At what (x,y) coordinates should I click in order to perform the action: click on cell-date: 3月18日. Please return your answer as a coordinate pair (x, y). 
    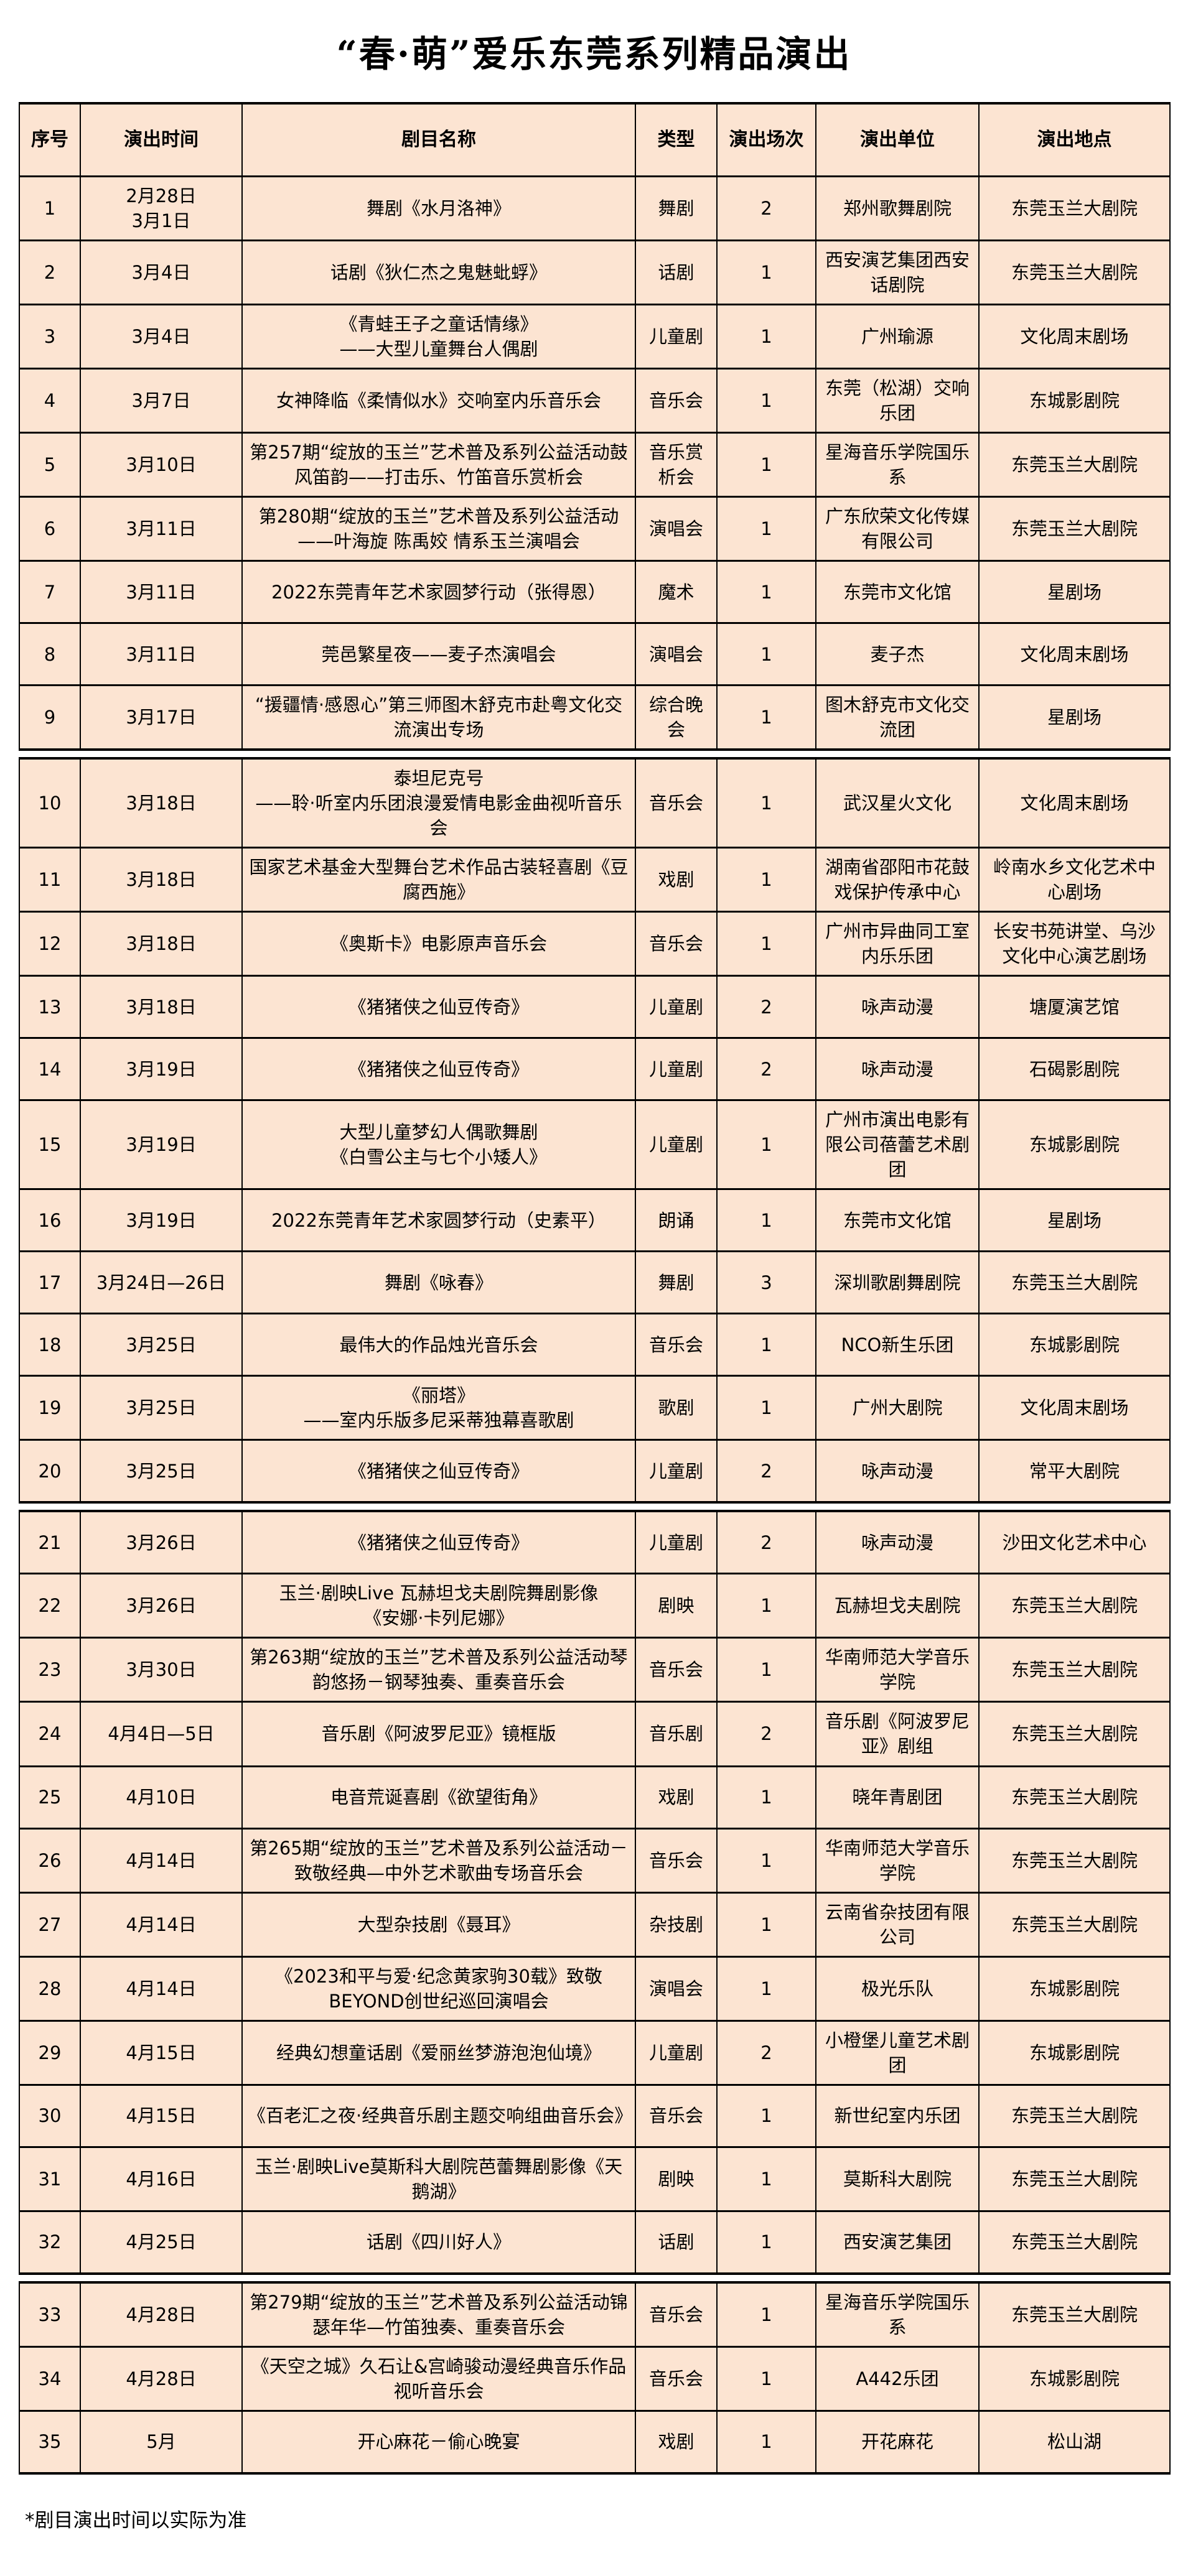
    Looking at the image, I should click on (160, 880).